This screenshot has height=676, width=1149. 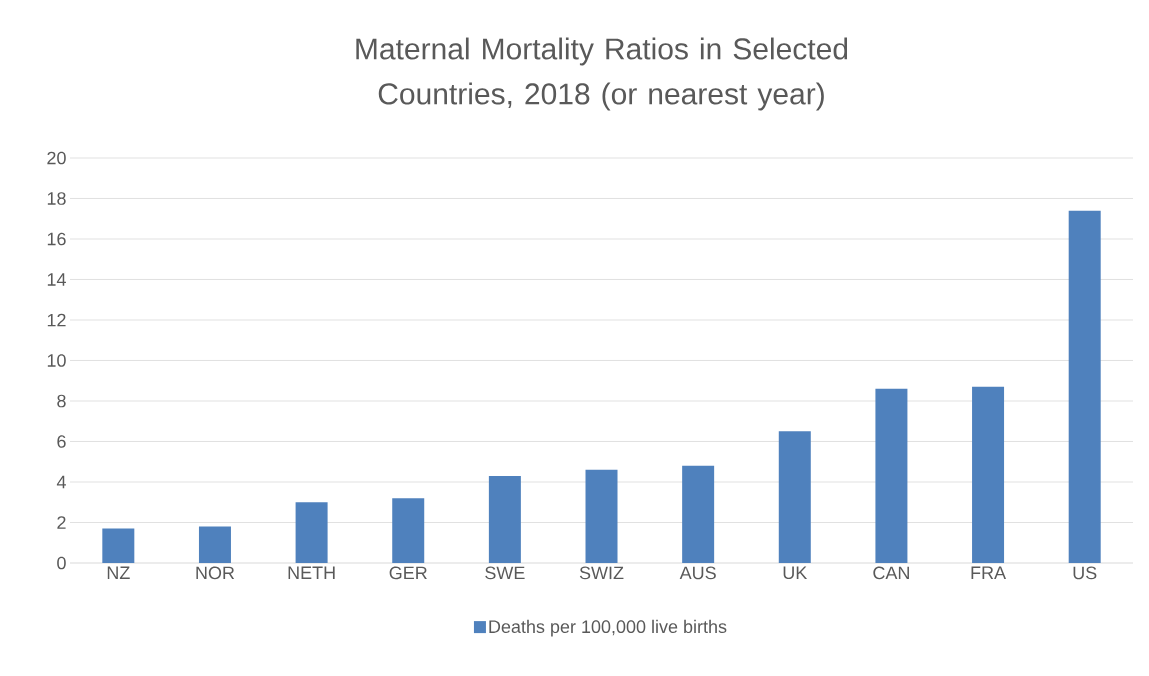 What do you see at coordinates (311, 572) in the screenshot?
I see `x-tick-label: NETH` at bounding box center [311, 572].